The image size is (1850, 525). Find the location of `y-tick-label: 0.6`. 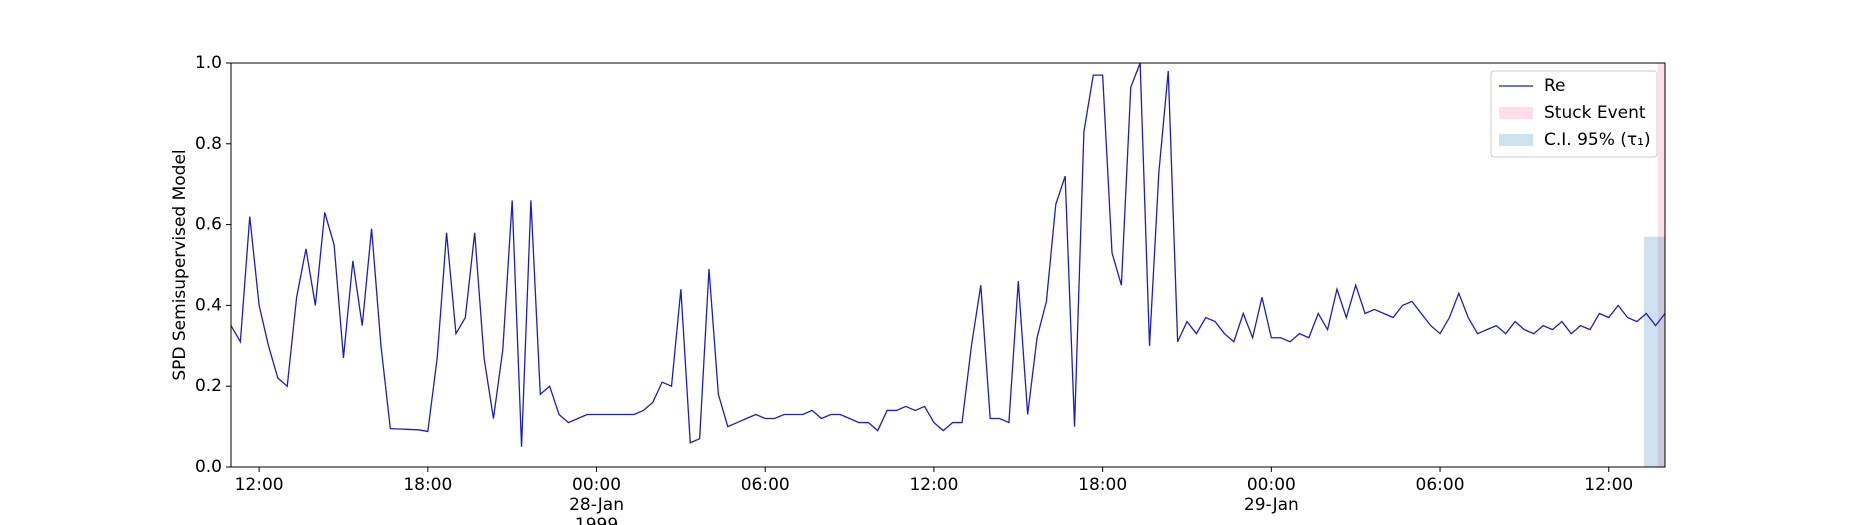

y-tick-label: 0.6 is located at coordinates (208, 225).